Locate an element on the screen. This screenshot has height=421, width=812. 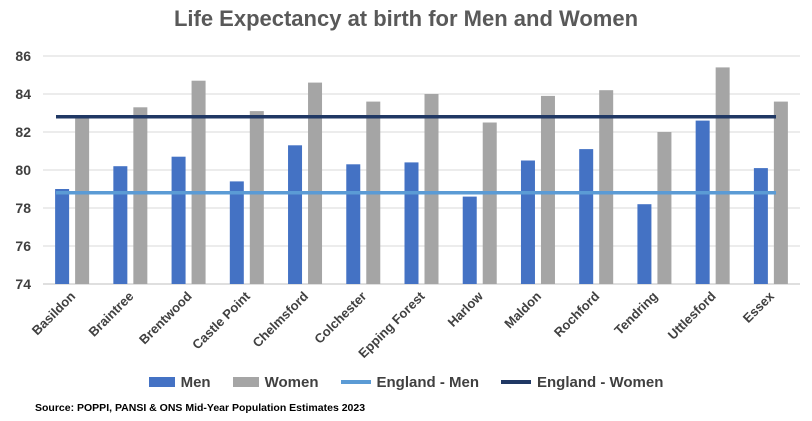
bar-women-epping-forest is located at coordinates (431, 189).